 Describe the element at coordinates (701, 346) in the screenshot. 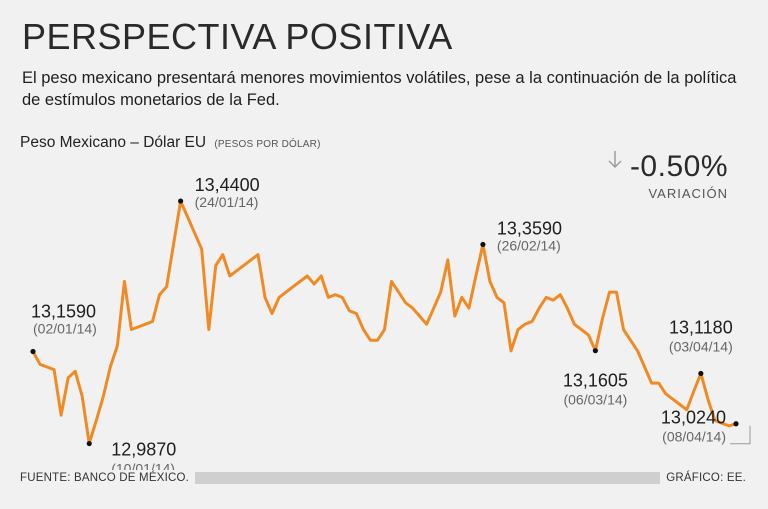

I see `data-label-date: (03/04/14)` at that location.